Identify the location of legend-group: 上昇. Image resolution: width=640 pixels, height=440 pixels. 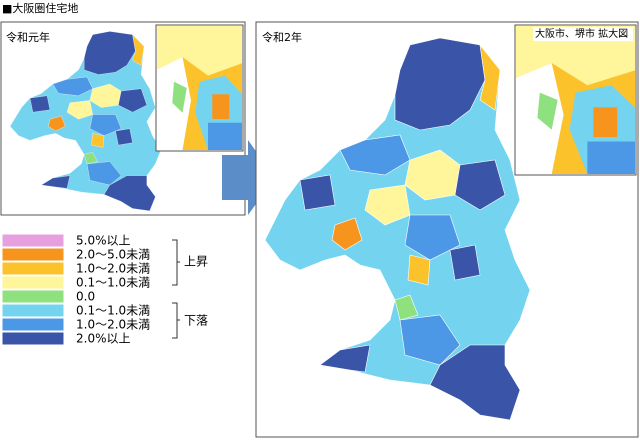
(196, 262).